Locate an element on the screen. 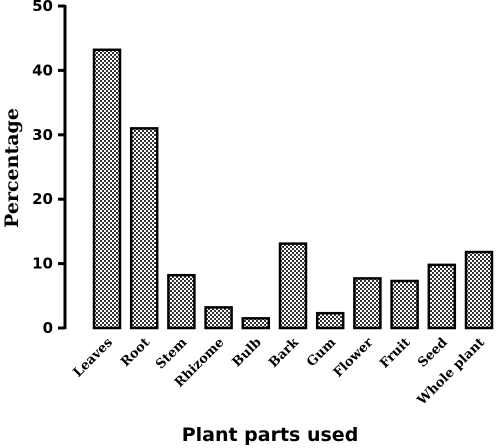 This screenshot has width=496, height=448. x-tick-label: Flower is located at coordinates (353, 357).